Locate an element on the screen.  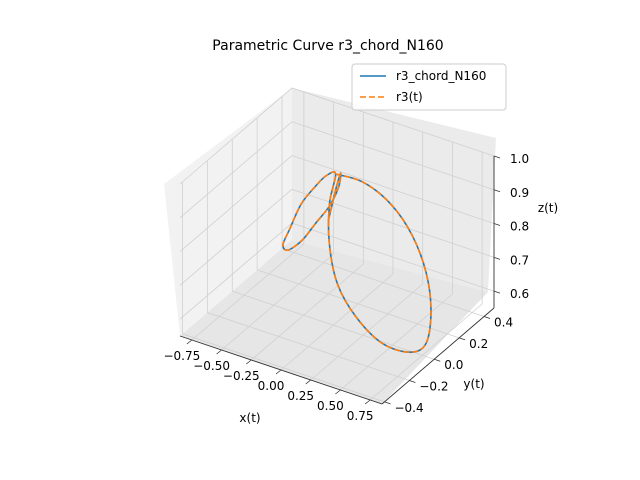
x-tick-label: 0.75 is located at coordinates (360, 416).